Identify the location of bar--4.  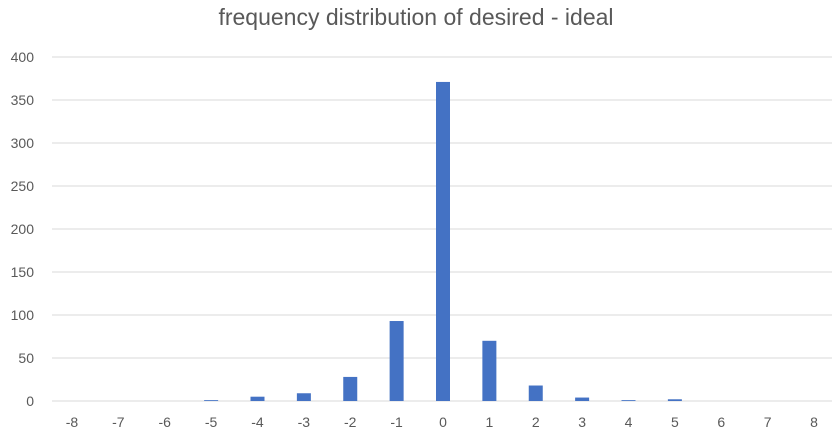
(257, 398).